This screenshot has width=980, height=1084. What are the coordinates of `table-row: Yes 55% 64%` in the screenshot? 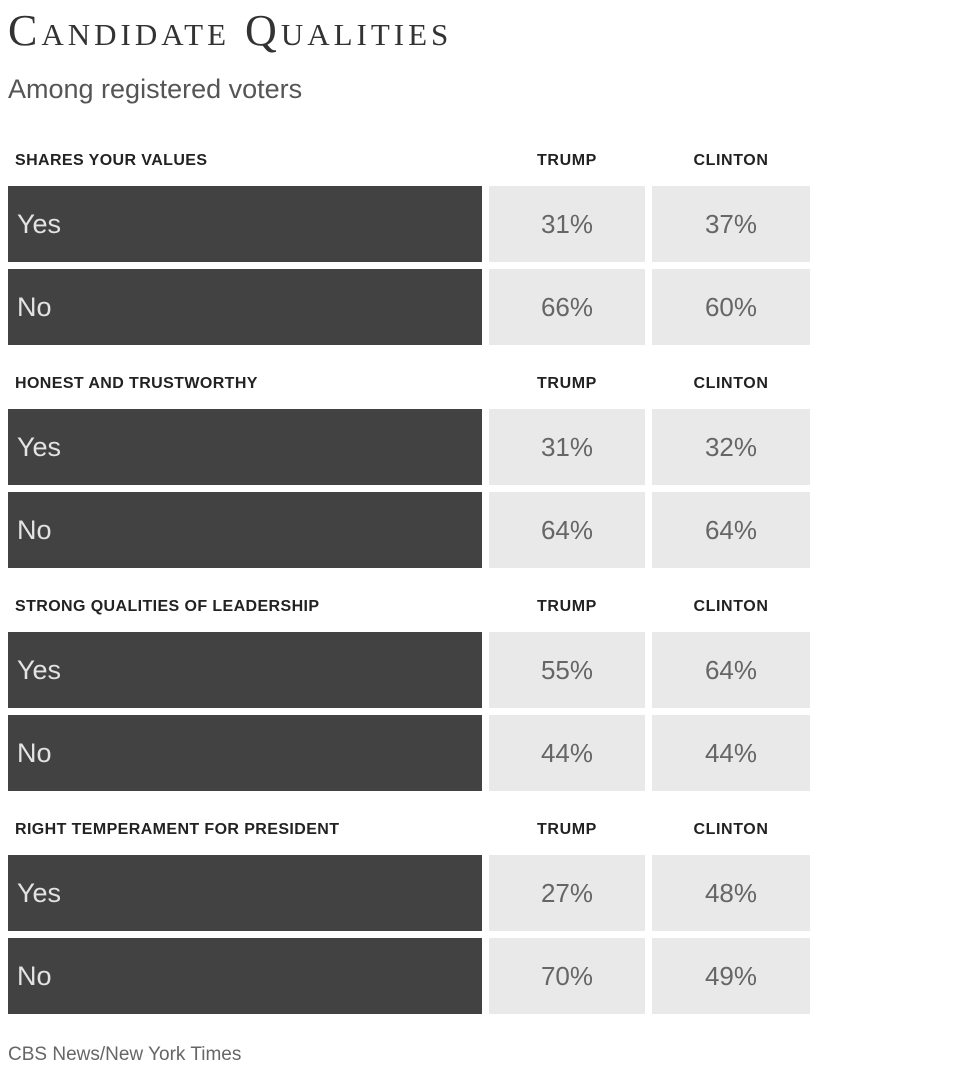 It's located at (409, 670).